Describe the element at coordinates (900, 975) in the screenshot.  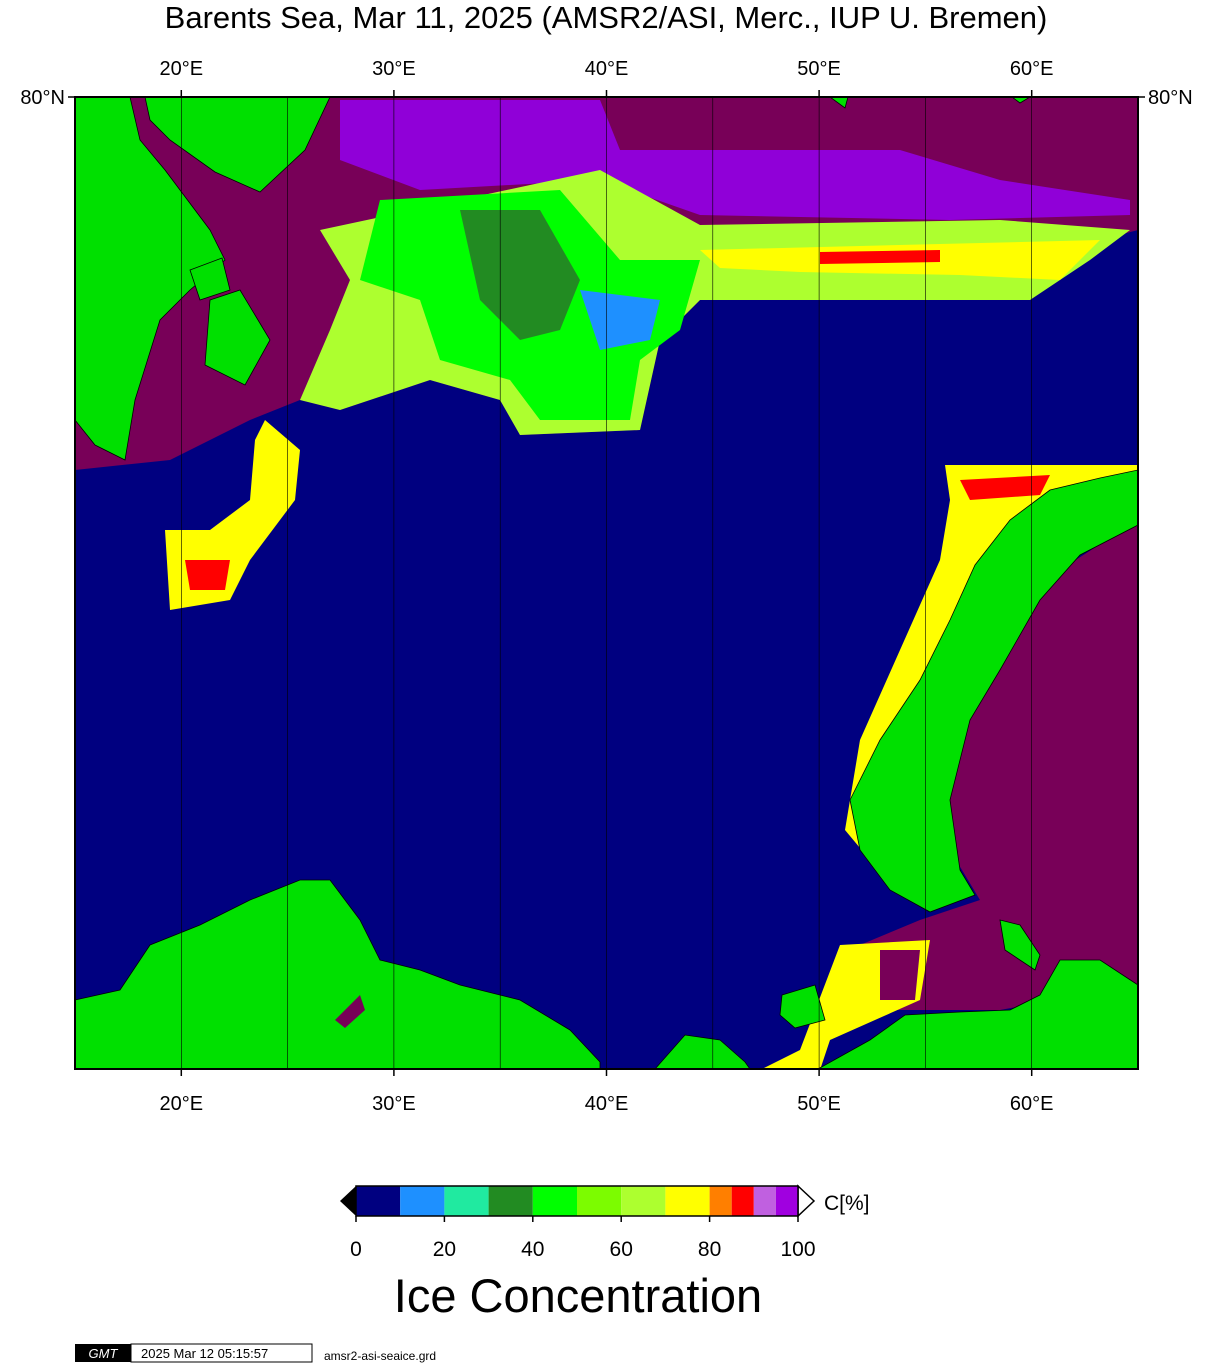
I see `pechora-ice-high` at that location.